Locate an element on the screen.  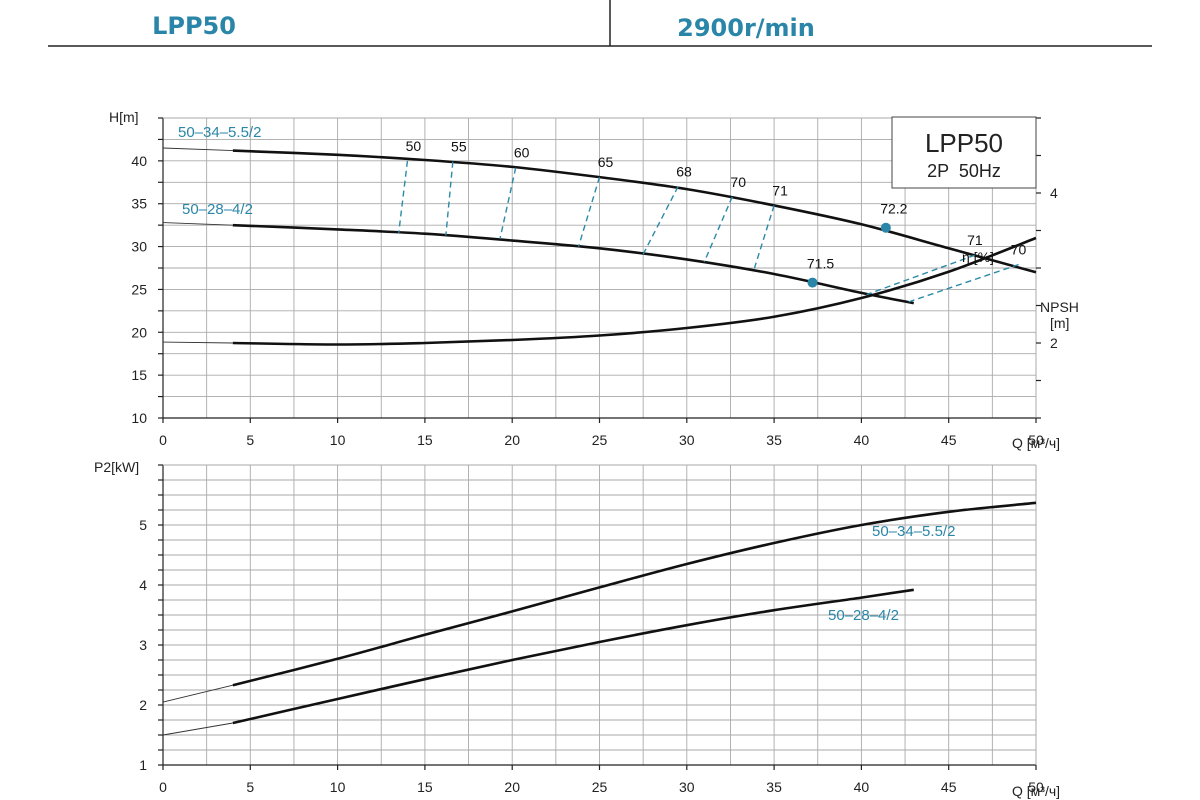
power-series-label: 50–34–5.5/2 is located at coordinates (913, 531).